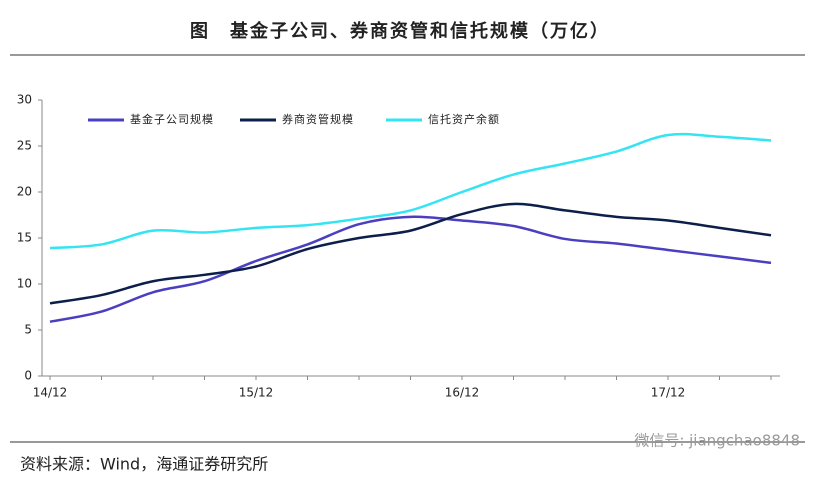 This screenshot has height=480, width=829. Describe the element at coordinates (144, 464) in the screenshot. I see `source: 资料来源：Wind，海通证券研究所` at that location.